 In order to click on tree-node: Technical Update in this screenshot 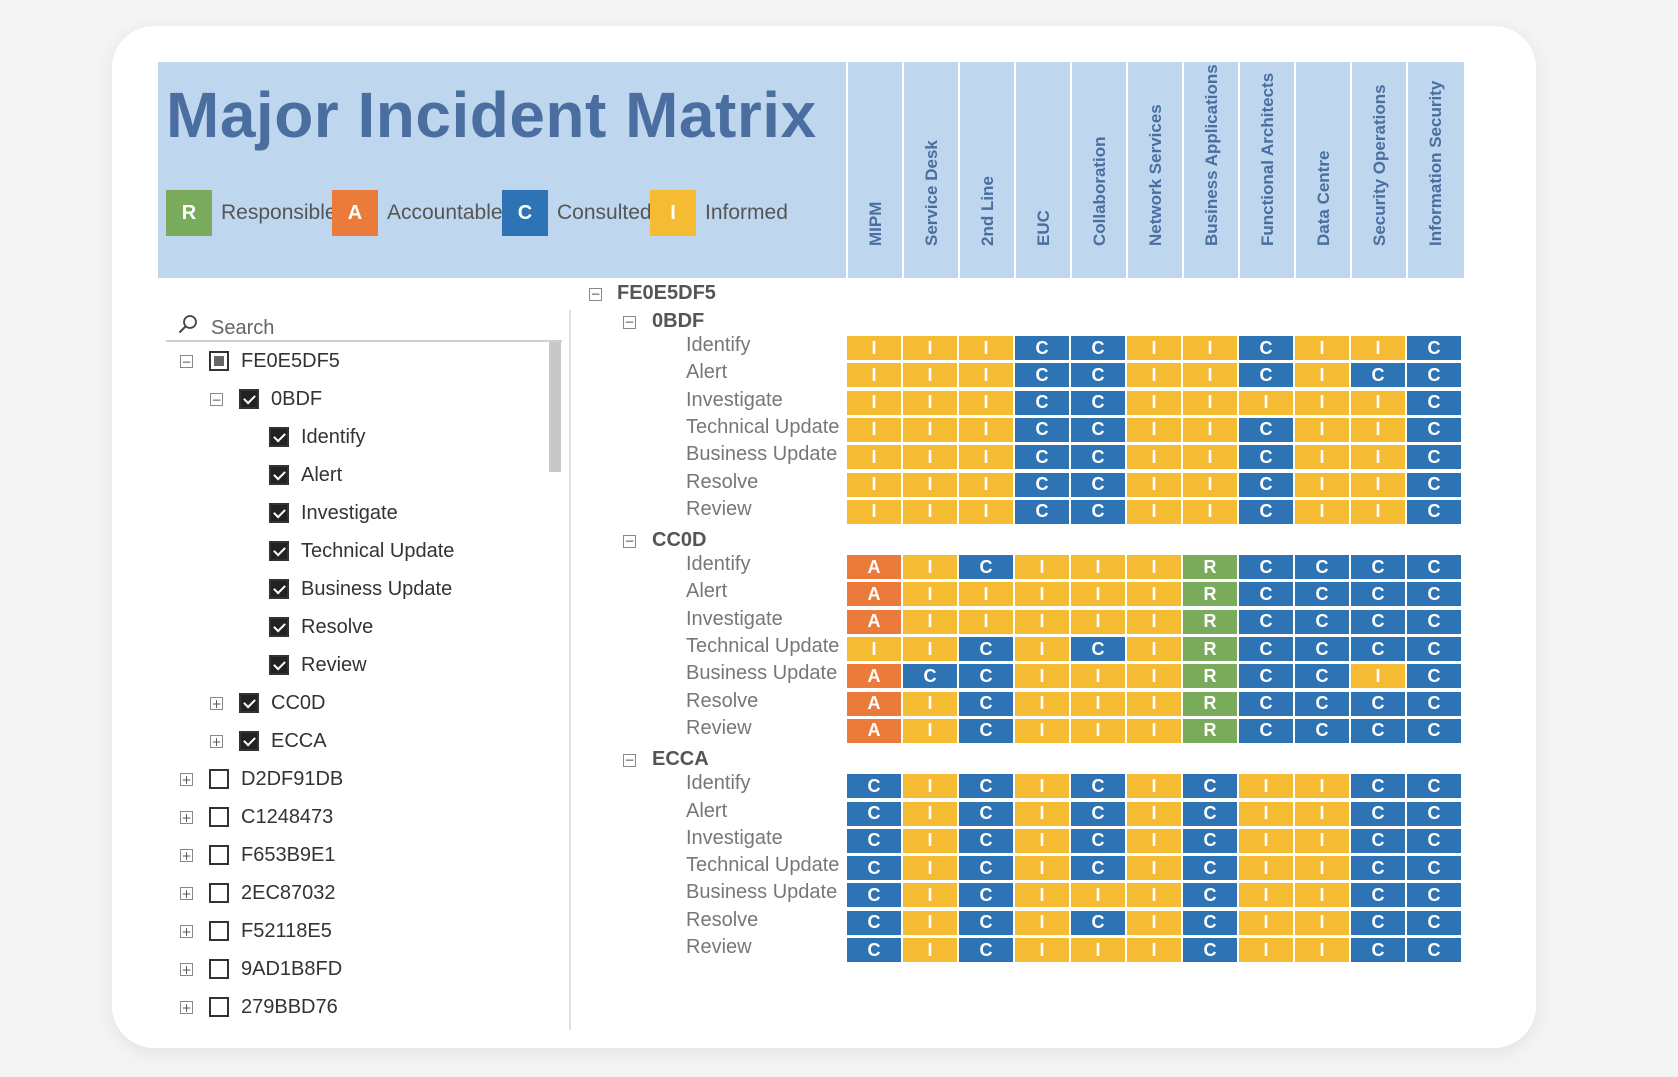, I will do `click(347, 551)`.